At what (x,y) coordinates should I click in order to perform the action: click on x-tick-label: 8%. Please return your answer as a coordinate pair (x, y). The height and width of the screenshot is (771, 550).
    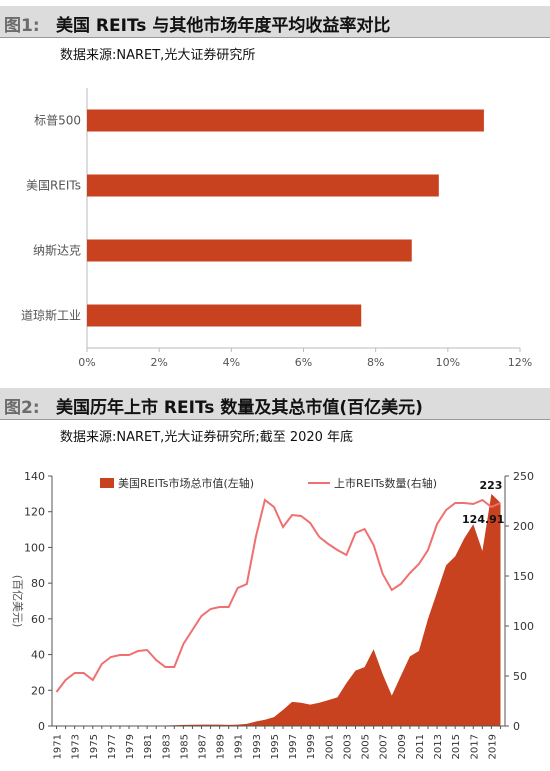
    Looking at the image, I should click on (375, 362).